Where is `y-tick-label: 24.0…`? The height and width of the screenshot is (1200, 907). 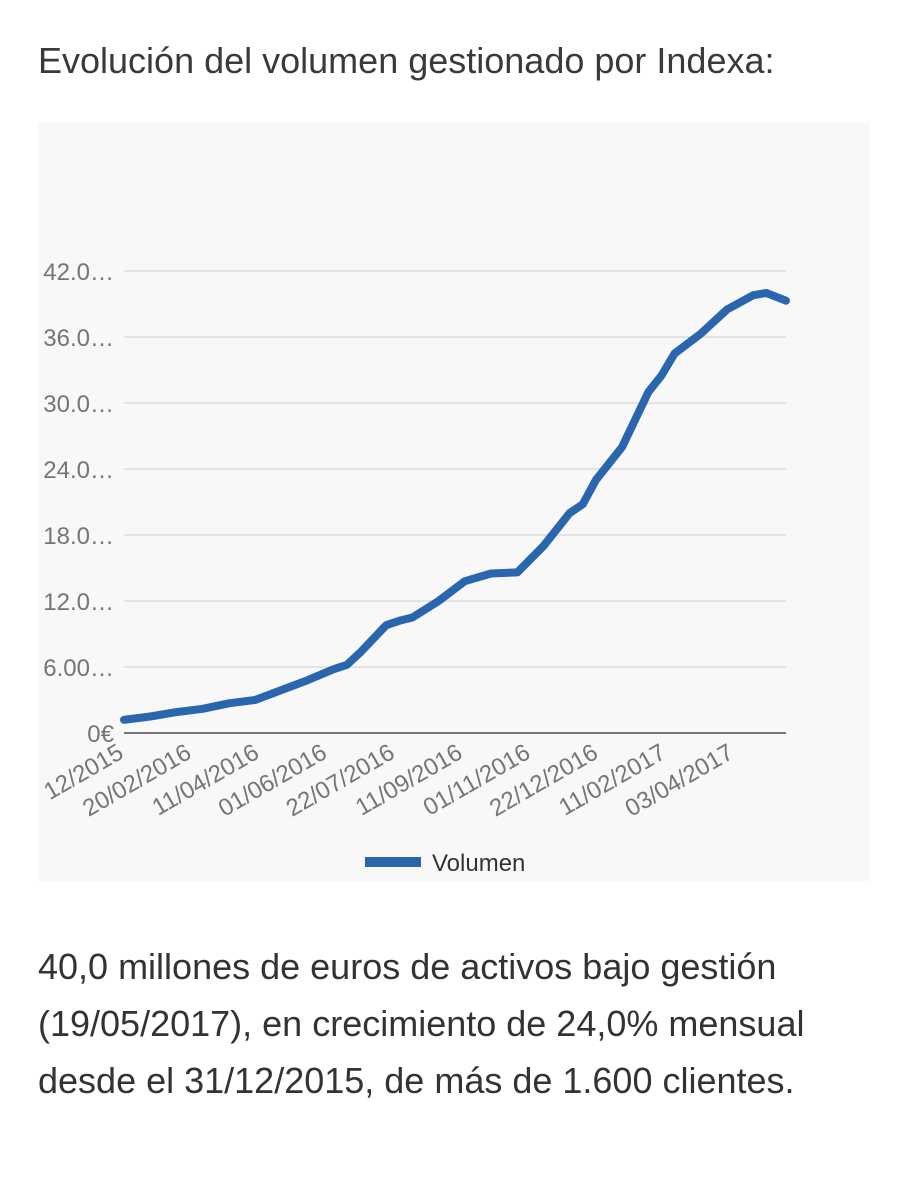
y-tick-label: 24.0… is located at coordinates (78, 470).